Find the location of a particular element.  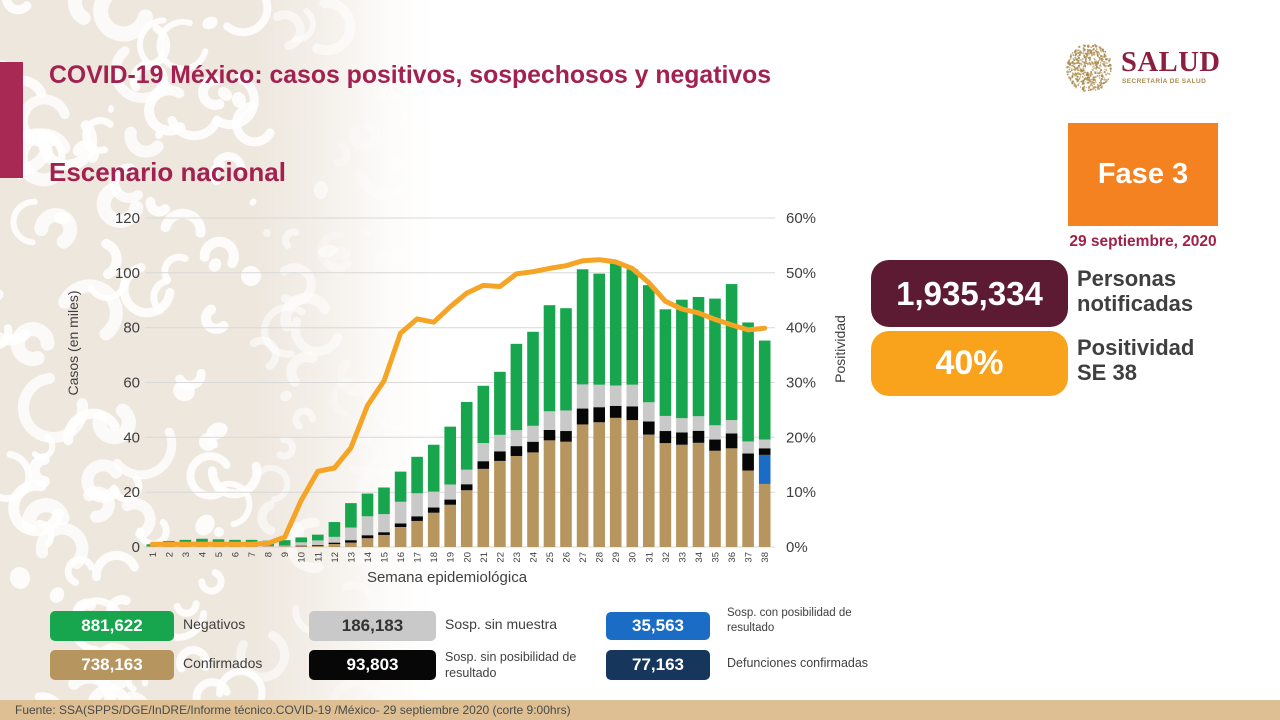

svg-text: 33 is located at coordinates (682, 557).